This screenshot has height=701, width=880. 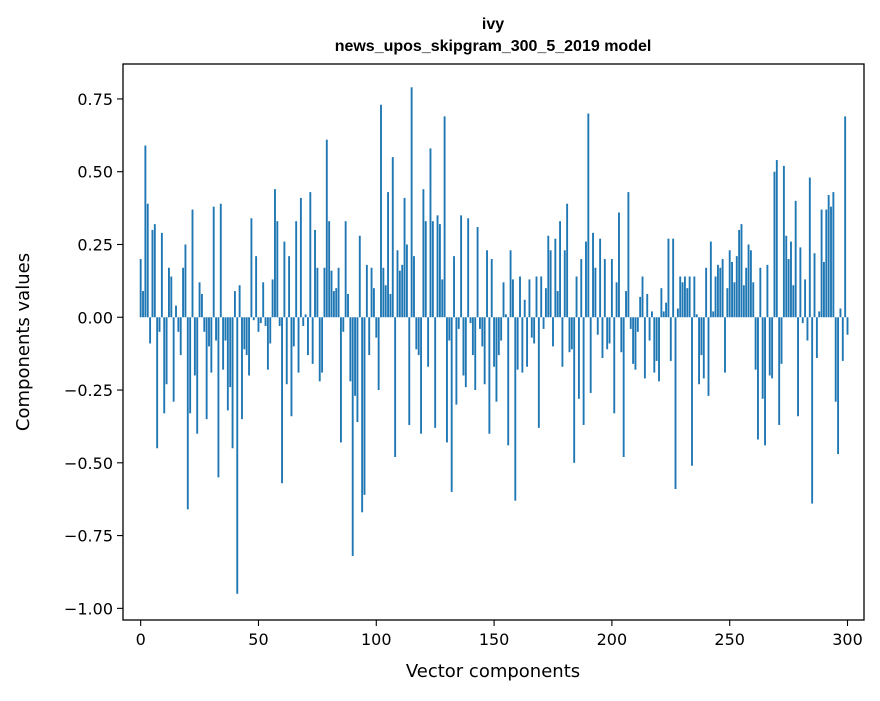 What do you see at coordinates (88, 608) in the screenshot?
I see `y-tick-label: −1.00` at bounding box center [88, 608].